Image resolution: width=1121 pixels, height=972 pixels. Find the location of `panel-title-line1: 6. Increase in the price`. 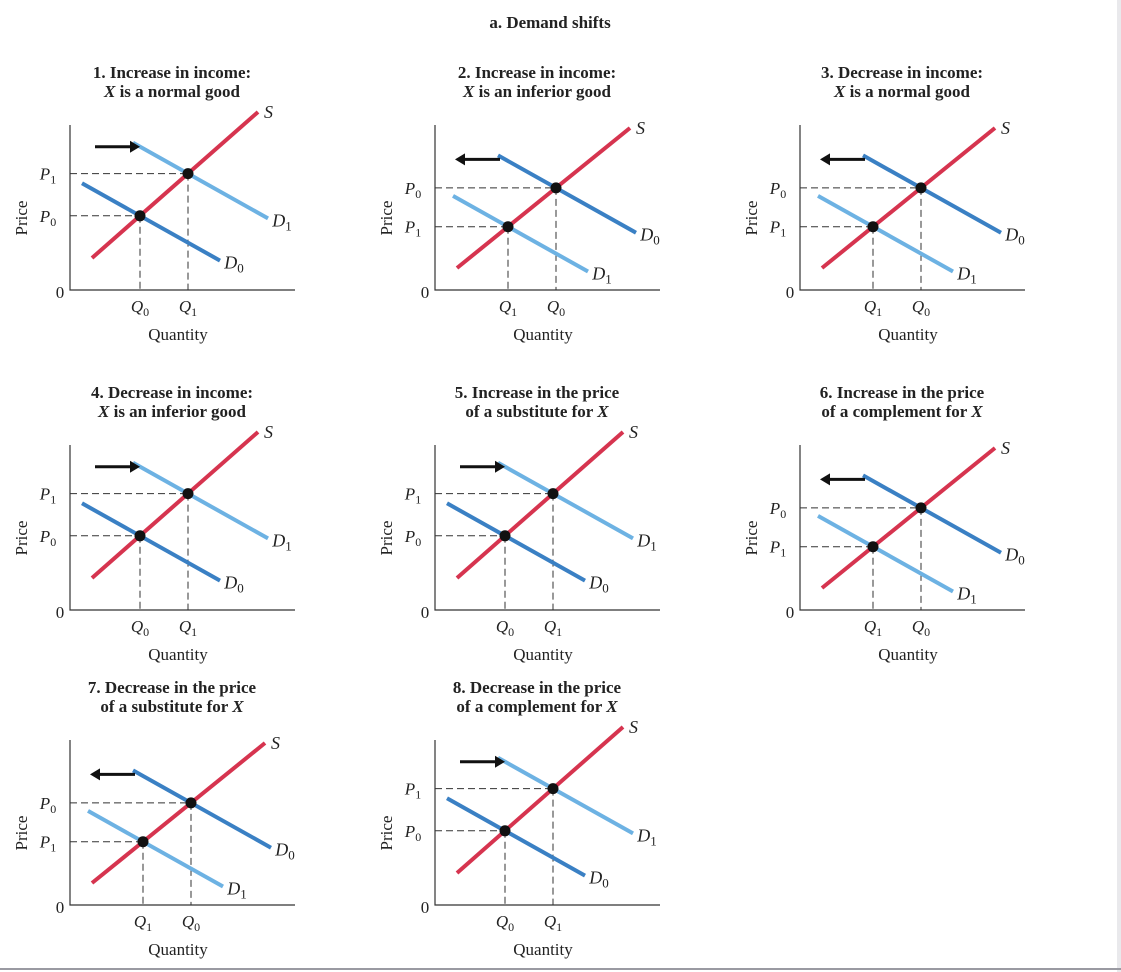

panel-title-line1: 6. Increase in the price is located at coordinates (902, 392).